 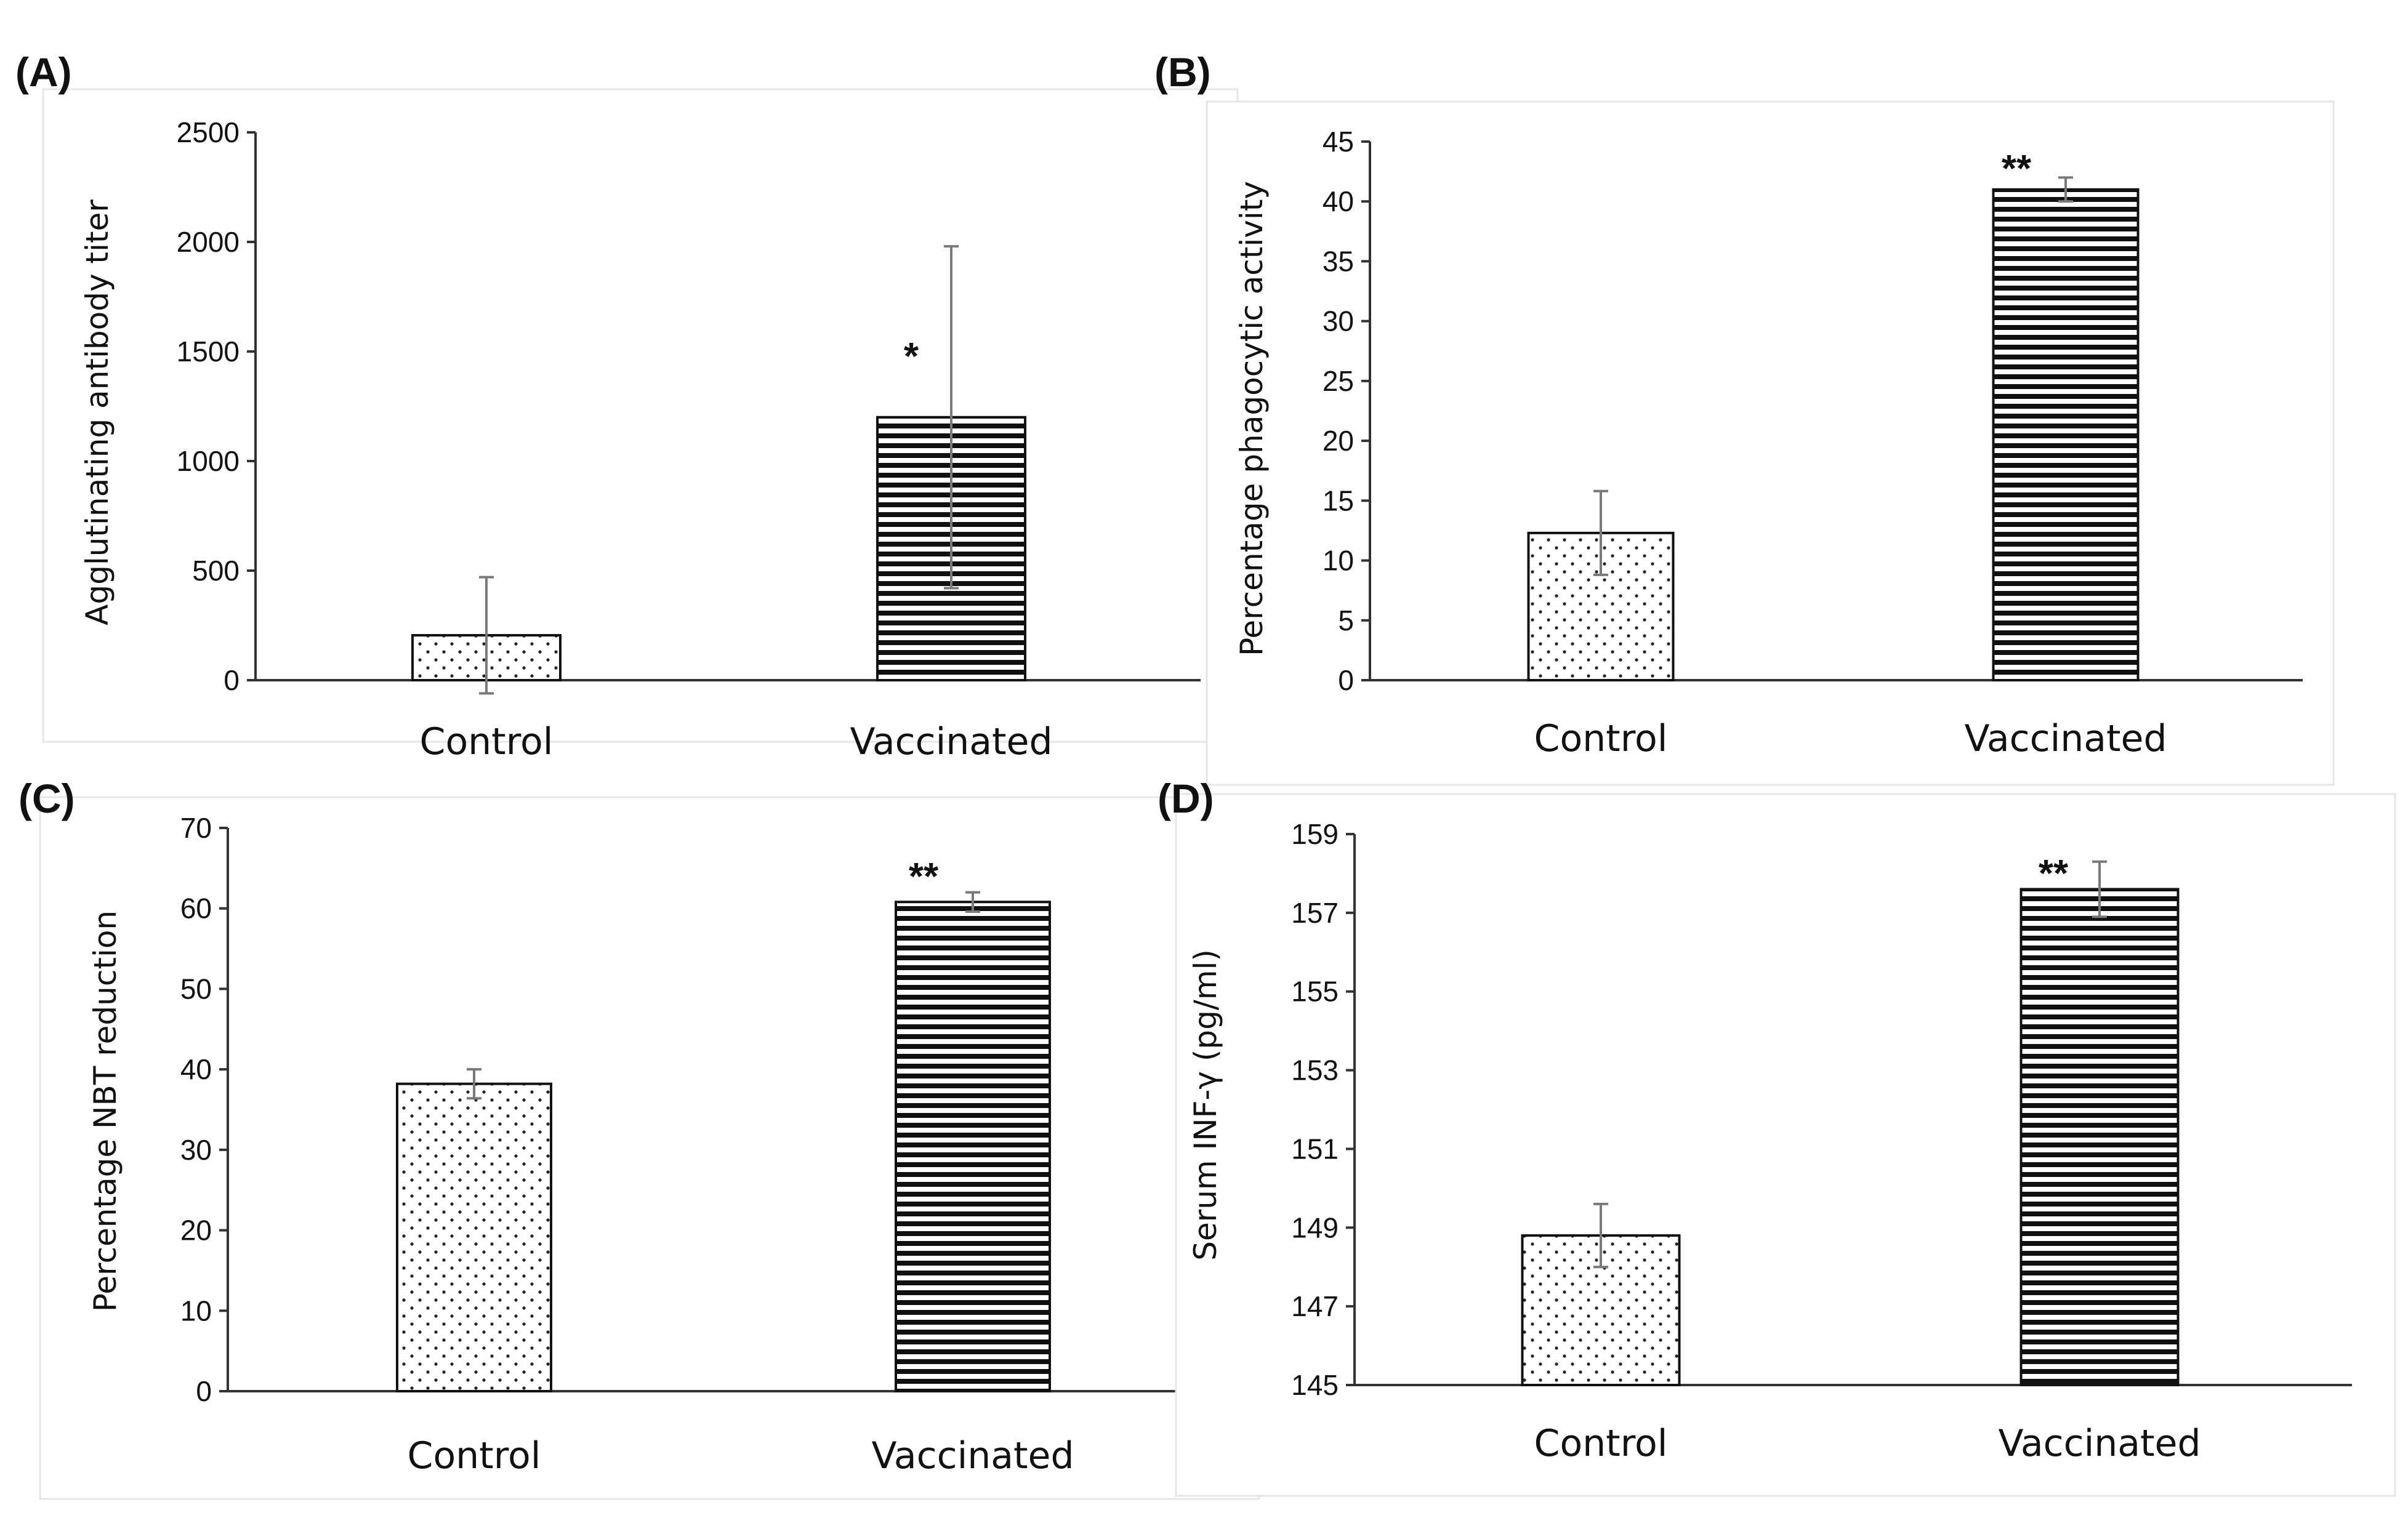 What do you see at coordinates (1346, 680) in the screenshot?
I see `panel-b-y-tick-label: 0` at bounding box center [1346, 680].